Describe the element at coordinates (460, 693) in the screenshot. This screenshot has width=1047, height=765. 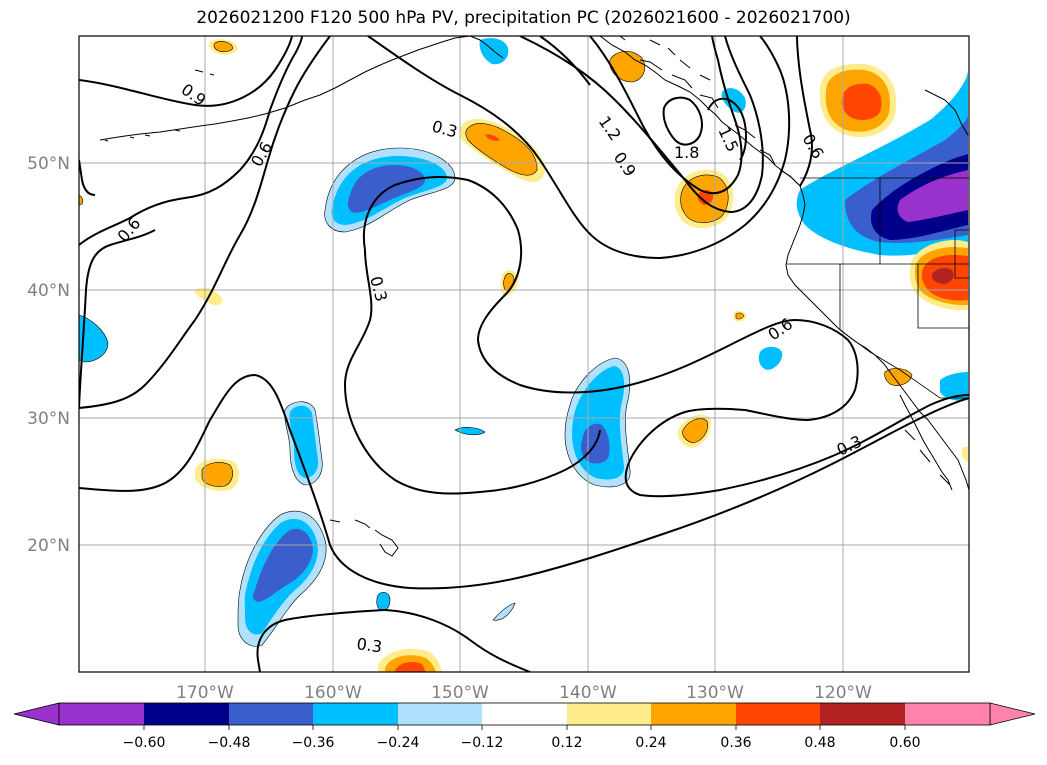
I see `lon-label-150w: 150°W` at that location.